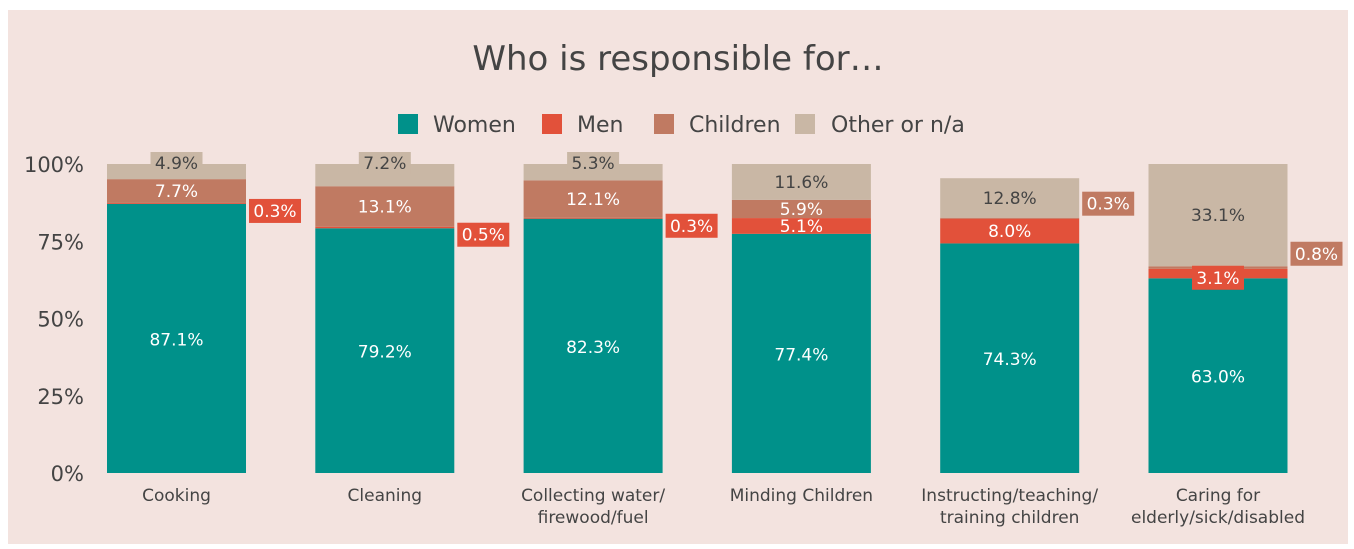 This screenshot has height=549, width=1354. Describe the element at coordinates (1218, 496) in the screenshot. I see `x-category-label: Caring for` at that location.